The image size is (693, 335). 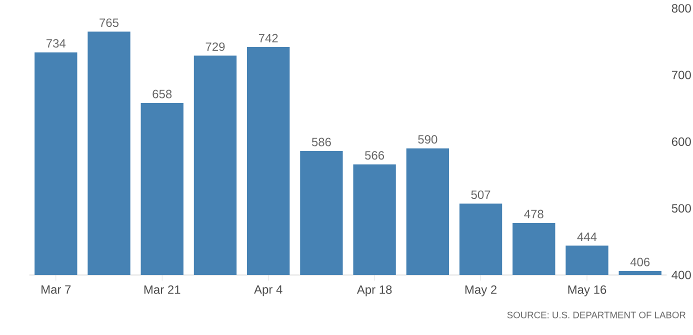 What do you see at coordinates (215, 46) in the screenshot?
I see `data-label: 729` at bounding box center [215, 46].